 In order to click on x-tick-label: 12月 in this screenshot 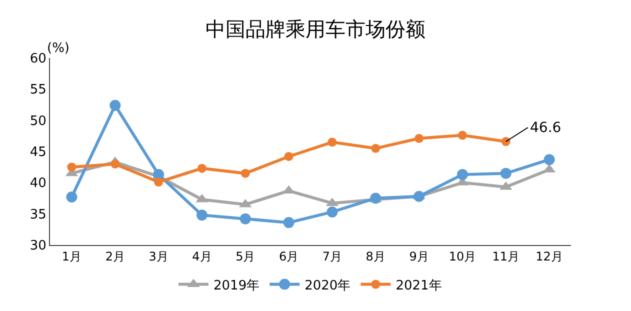, I will do `click(549, 256)`.